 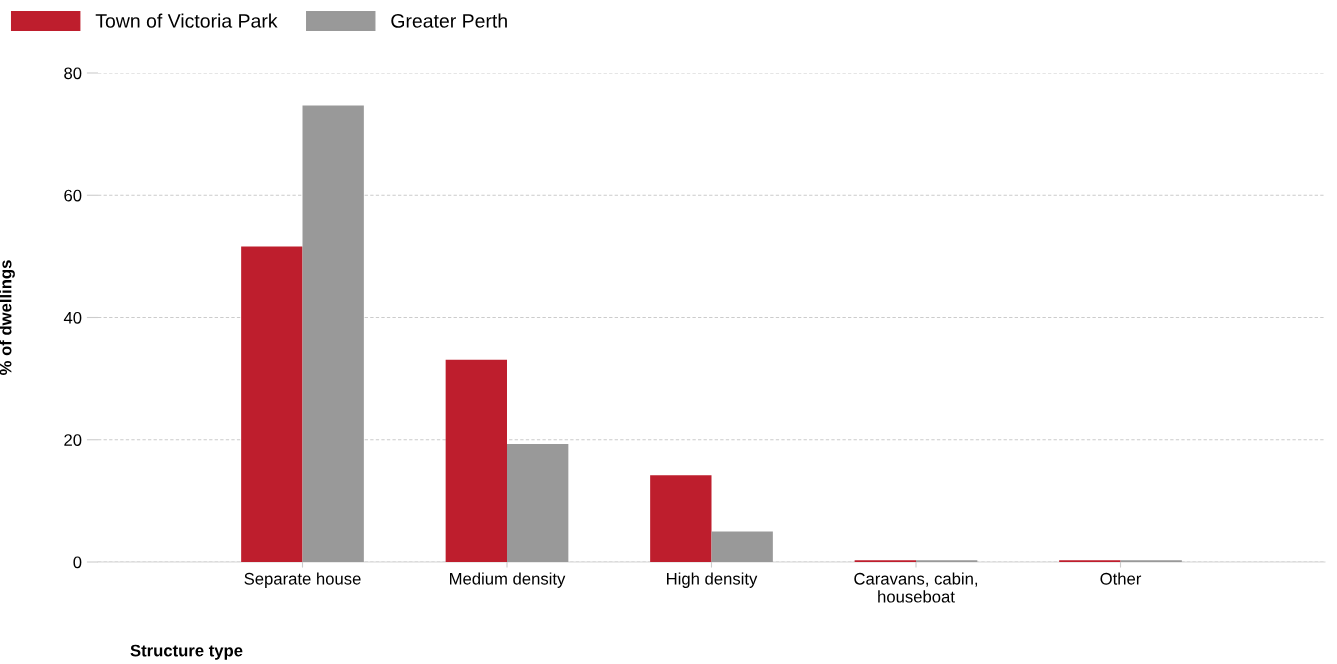 What do you see at coordinates (72, 317) in the screenshot?
I see `y-tick-label: 40` at bounding box center [72, 317].